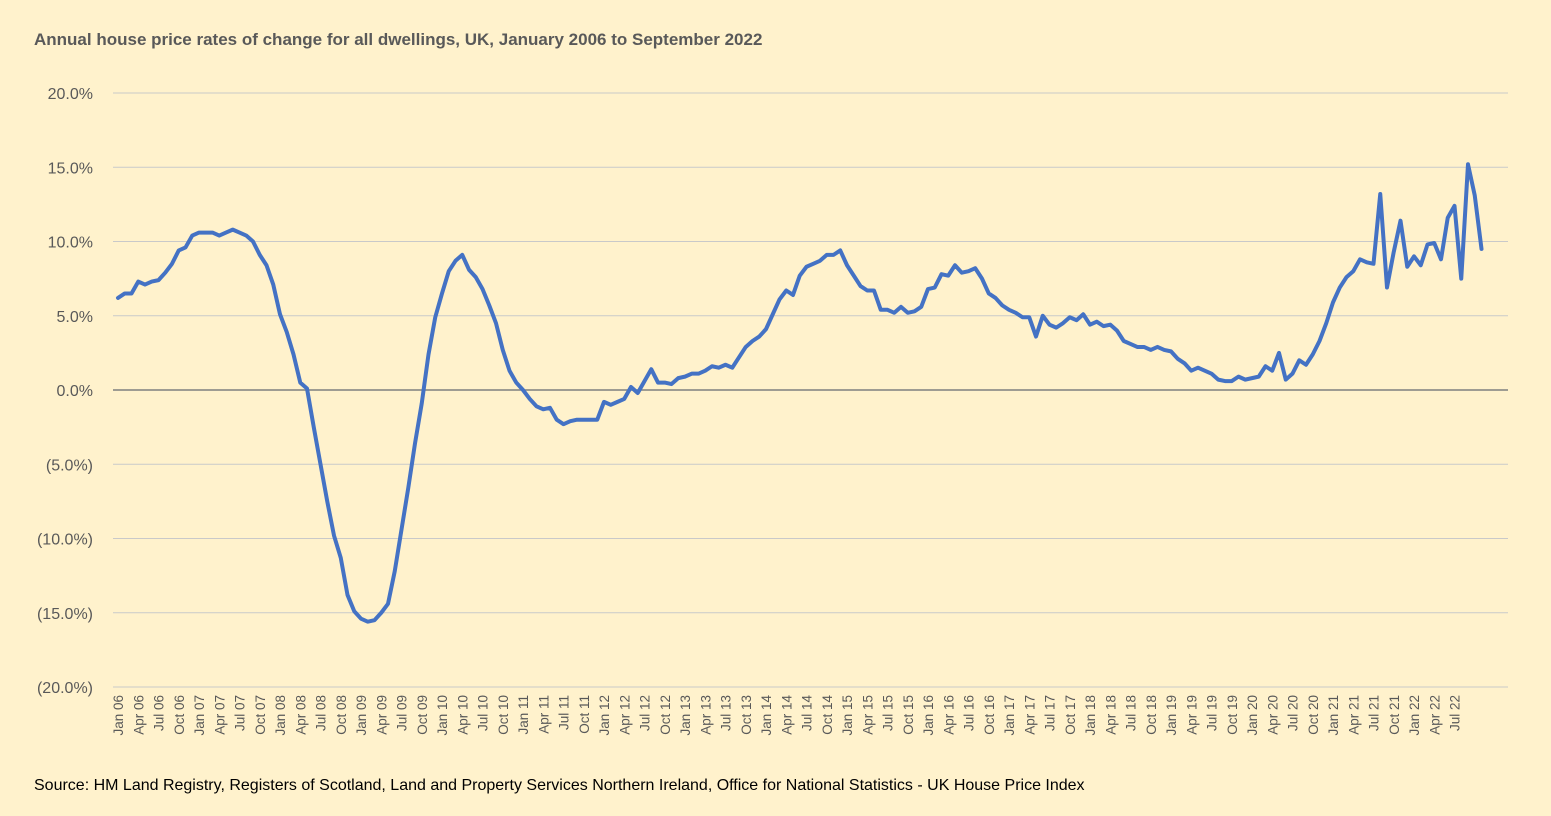 This screenshot has height=816, width=1551. I want to click on y-tick-label: 15.0%, so click(70, 168).